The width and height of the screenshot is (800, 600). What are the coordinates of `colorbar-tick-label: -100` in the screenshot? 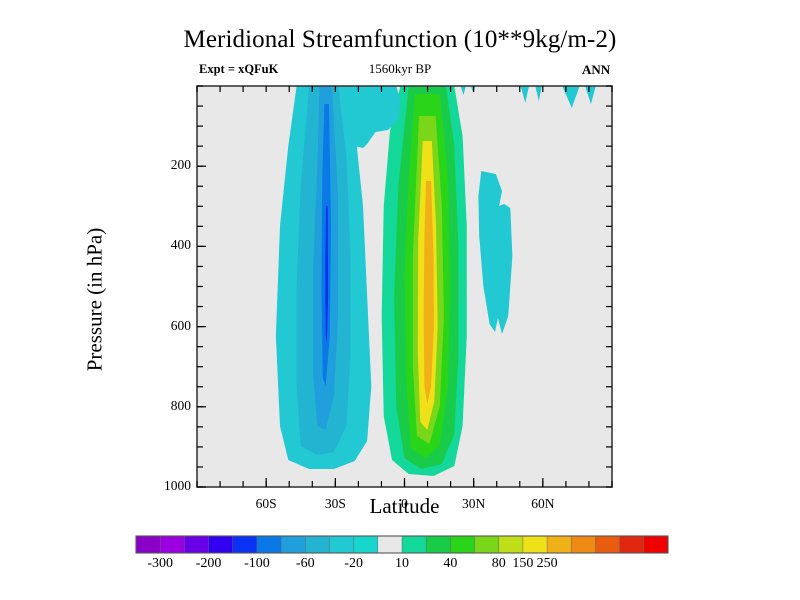 It's located at (257, 563).